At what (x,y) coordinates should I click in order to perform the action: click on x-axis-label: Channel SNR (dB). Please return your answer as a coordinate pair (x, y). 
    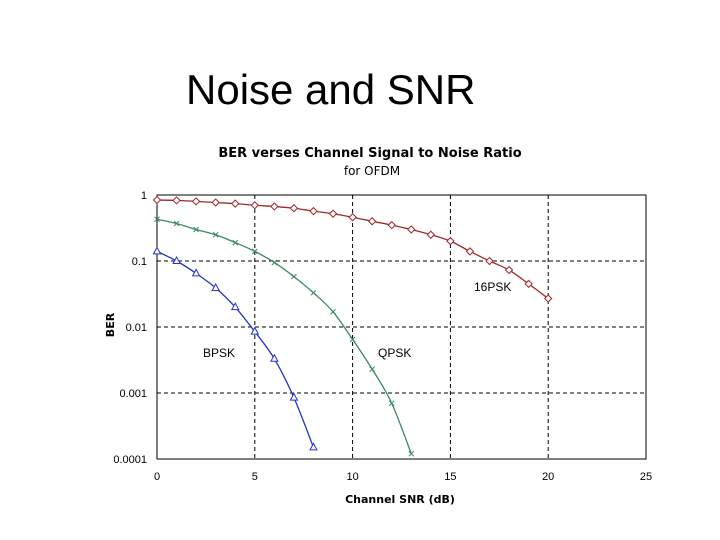
    Looking at the image, I should click on (400, 499).